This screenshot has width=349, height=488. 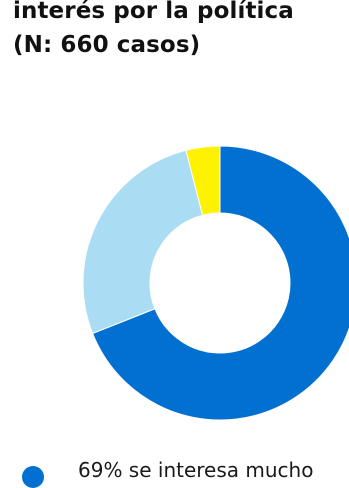 What do you see at coordinates (153, 12) in the screenshot?
I see `chart-title-line-1: interés por la política` at bounding box center [153, 12].